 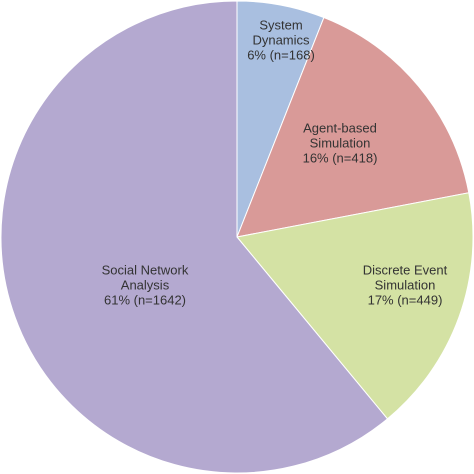 I want to click on slice-label: System Dynamics 6% (n=168), so click(x=281, y=40).